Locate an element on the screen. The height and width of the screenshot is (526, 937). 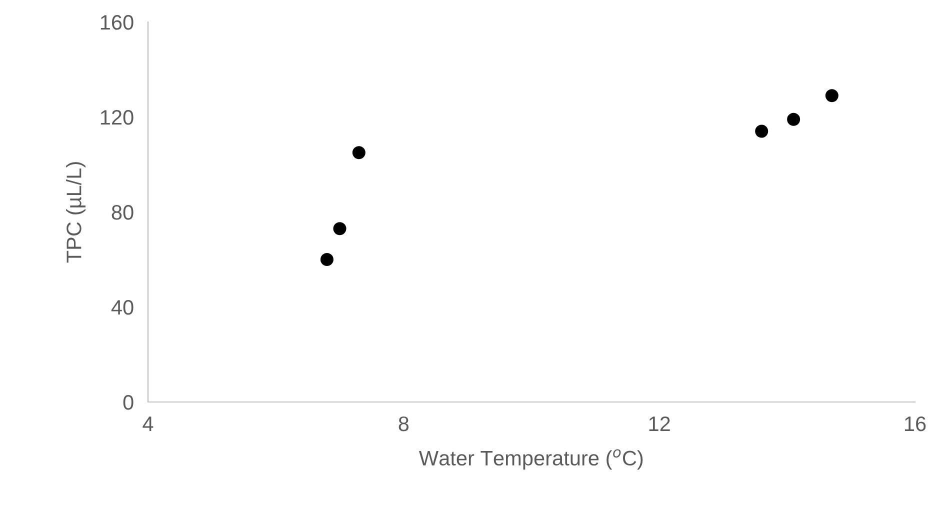
x-tick-label: 12 is located at coordinates (659, 423).